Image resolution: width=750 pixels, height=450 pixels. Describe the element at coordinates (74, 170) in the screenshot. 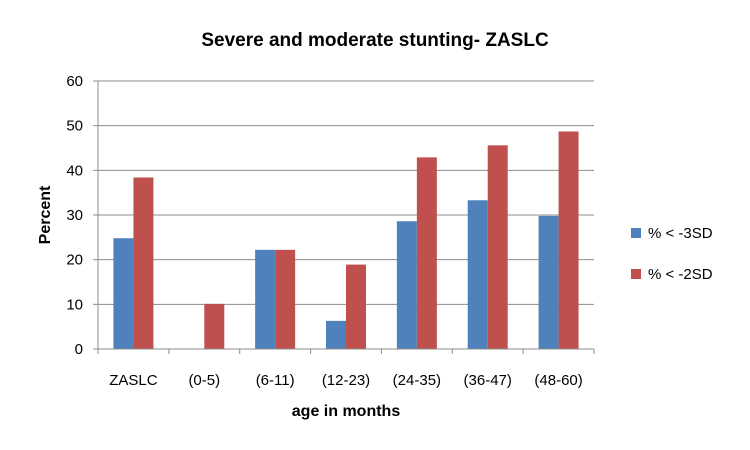

I see `y-tick-label: 40` at that location.